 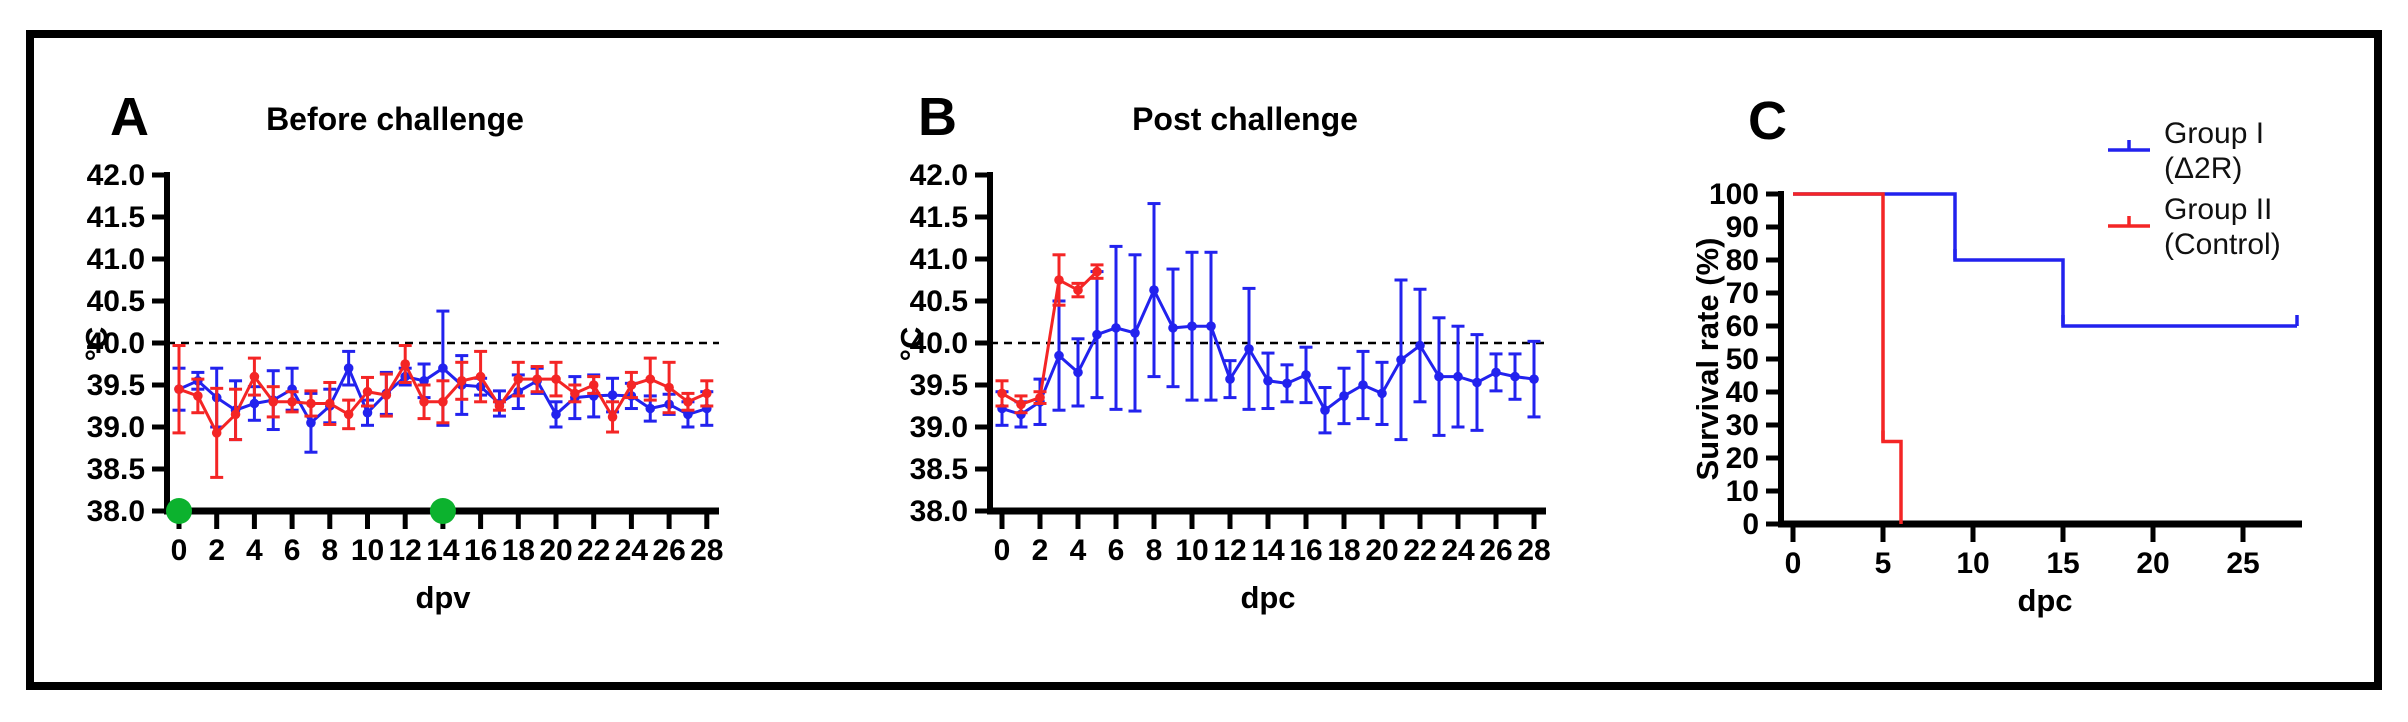 What do you see at coordinates (1268, 597) in the screenshot?
I see `panel-b-xlabel: dpc` at bounding box center [1268, 597].